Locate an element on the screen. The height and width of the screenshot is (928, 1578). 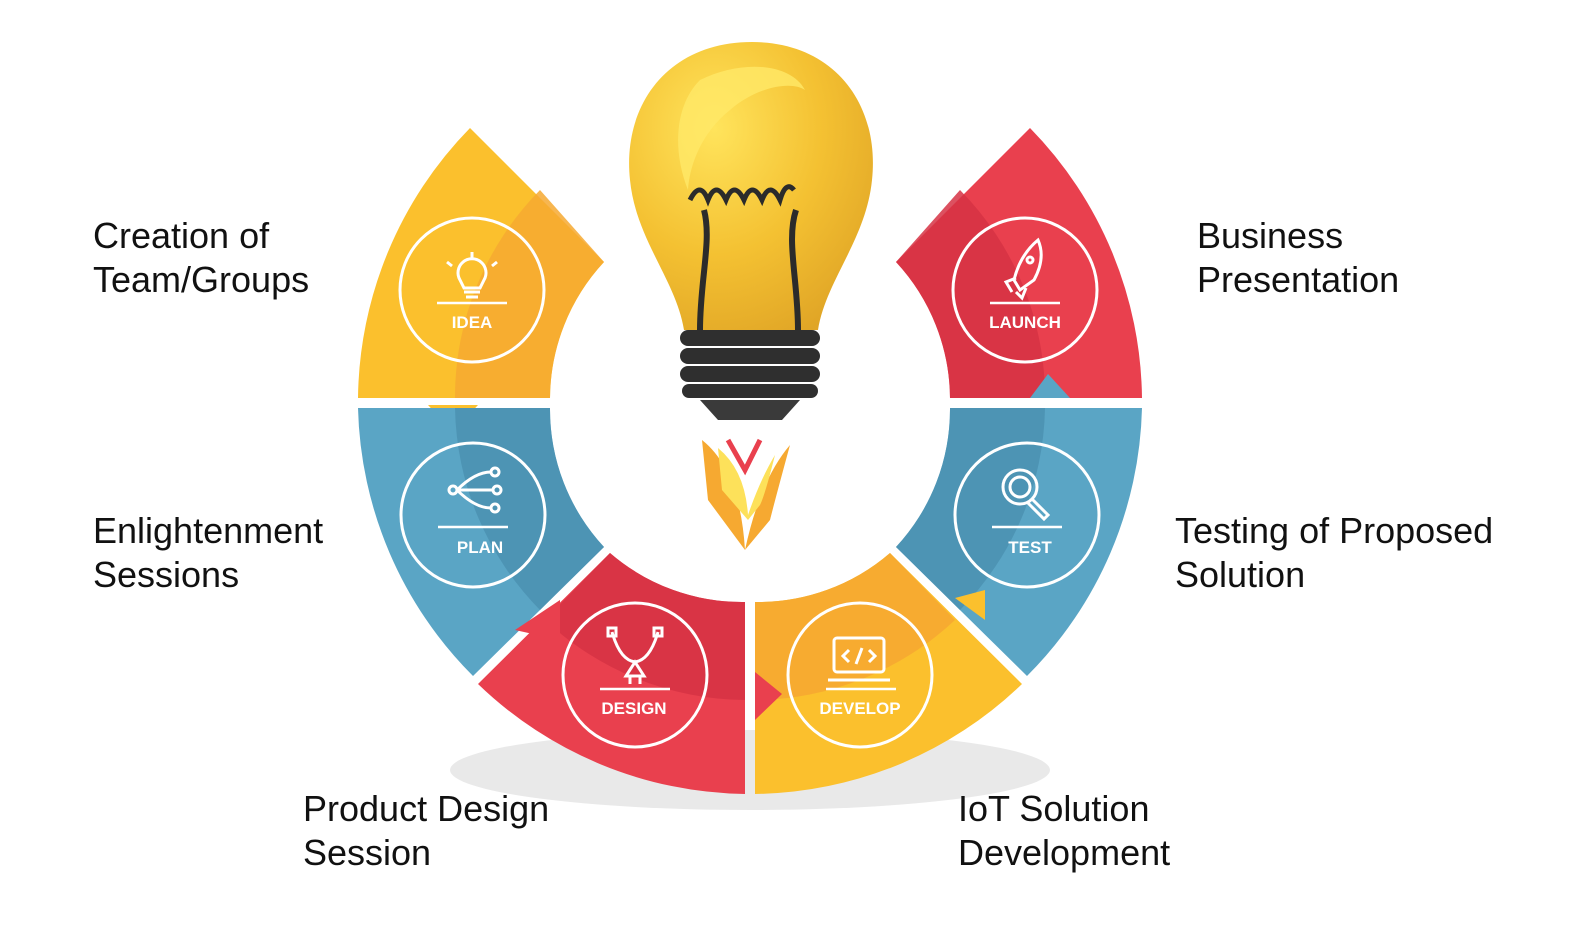
caption-idea: Creation of Team/Groups is located at coordinates (201, 258).